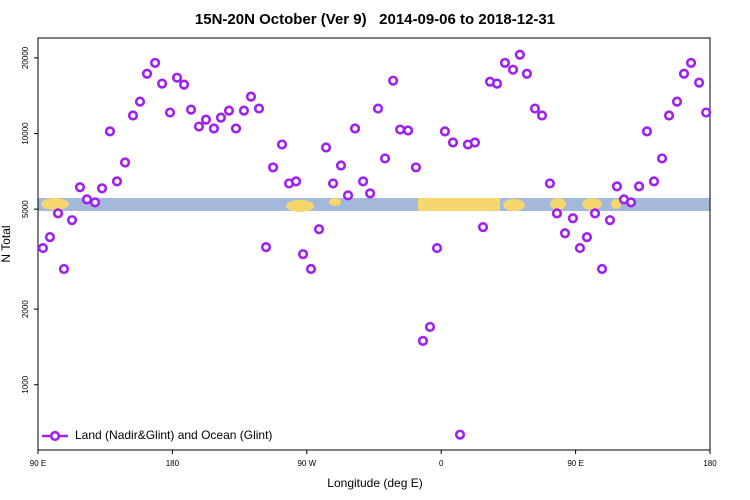 The image size is (750, 500). What do you see at coordinates (374, 205) in the screenshot?
I see `map-strip` at bounding box center [374, 205].